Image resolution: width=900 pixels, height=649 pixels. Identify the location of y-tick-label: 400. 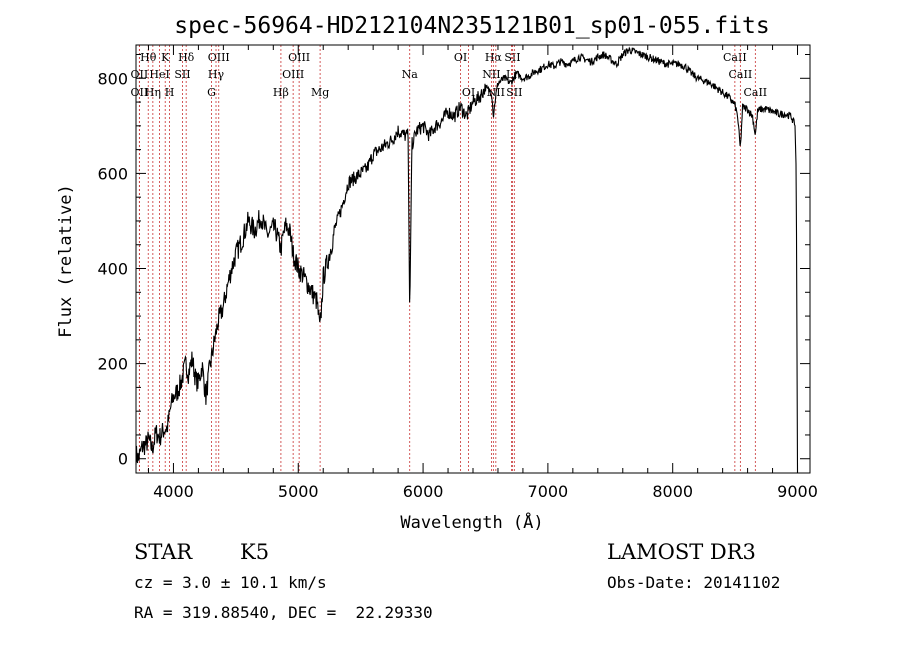
(112, 269).